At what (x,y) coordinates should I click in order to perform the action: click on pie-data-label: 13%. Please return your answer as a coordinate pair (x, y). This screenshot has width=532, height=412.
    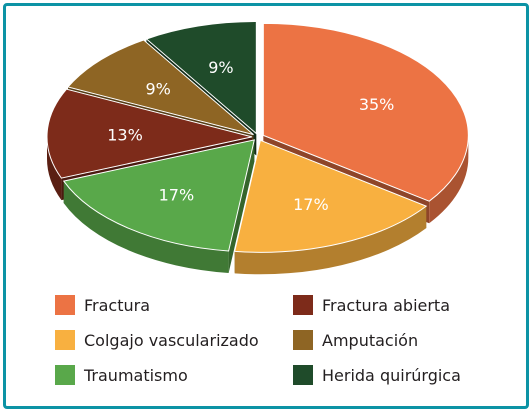
    Looking at the image, I should click on (125, 135).